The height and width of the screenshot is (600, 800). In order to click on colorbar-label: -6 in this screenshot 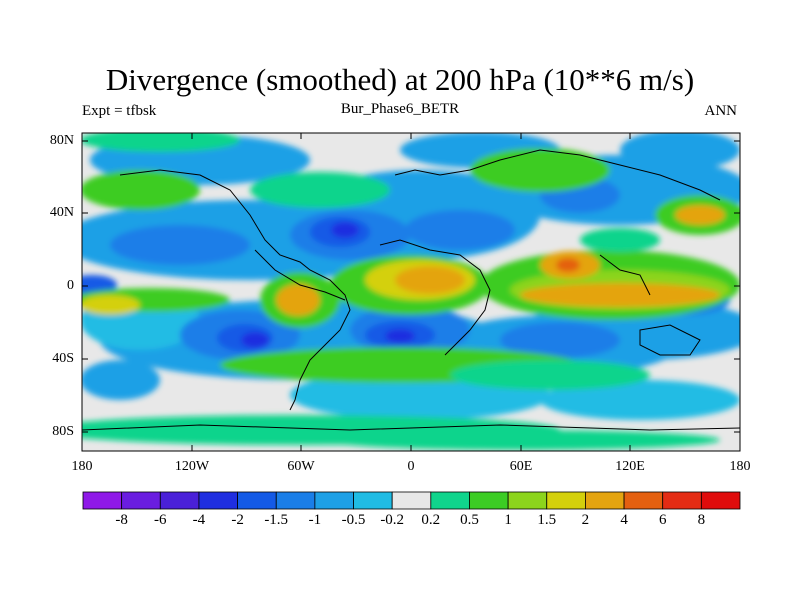, I will do `click(160, 520)`.